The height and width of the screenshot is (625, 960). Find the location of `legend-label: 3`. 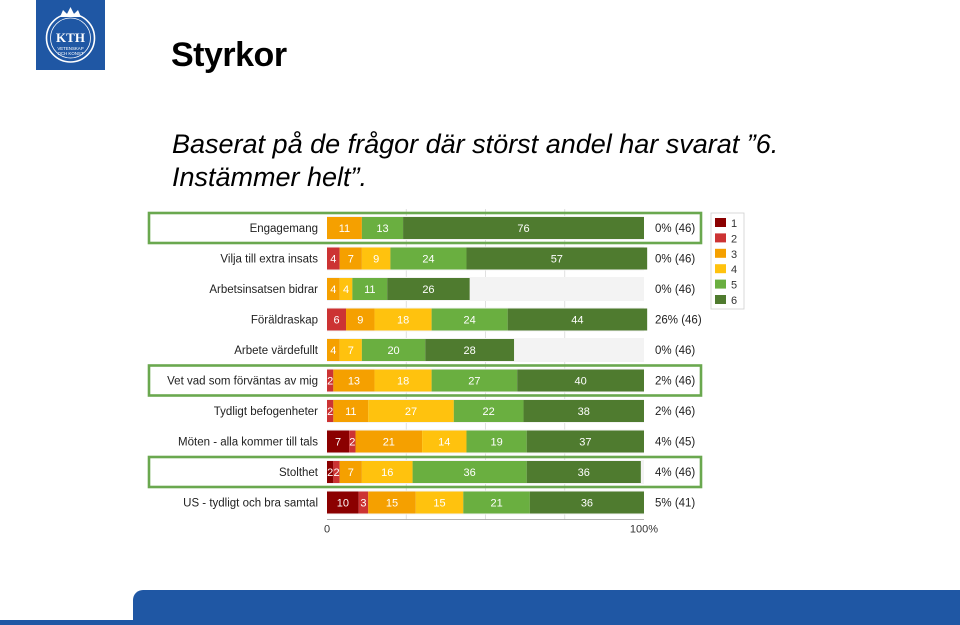

legend-label: 3 is located at coordinates (734, 255).